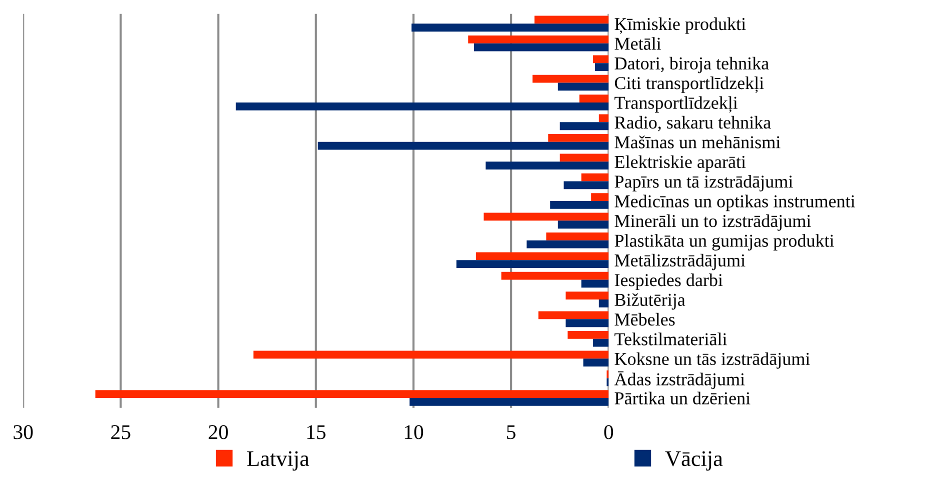 This screenshot has width=925, height=477. Describe the element at coordinates (414, 432) in the screenshot. I see `x-tick-label: 10` at that location.